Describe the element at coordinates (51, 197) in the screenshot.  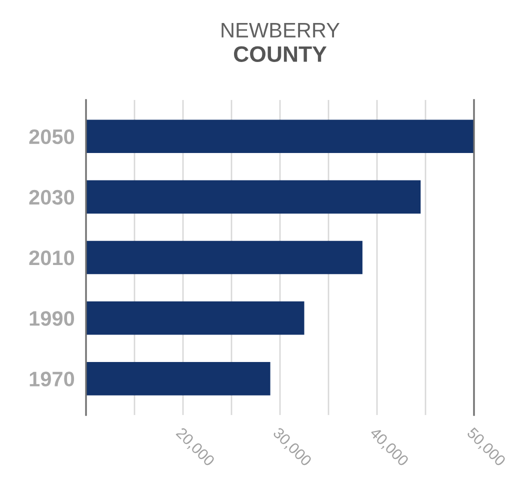
I see `y-tick-label: 2030` at that location.